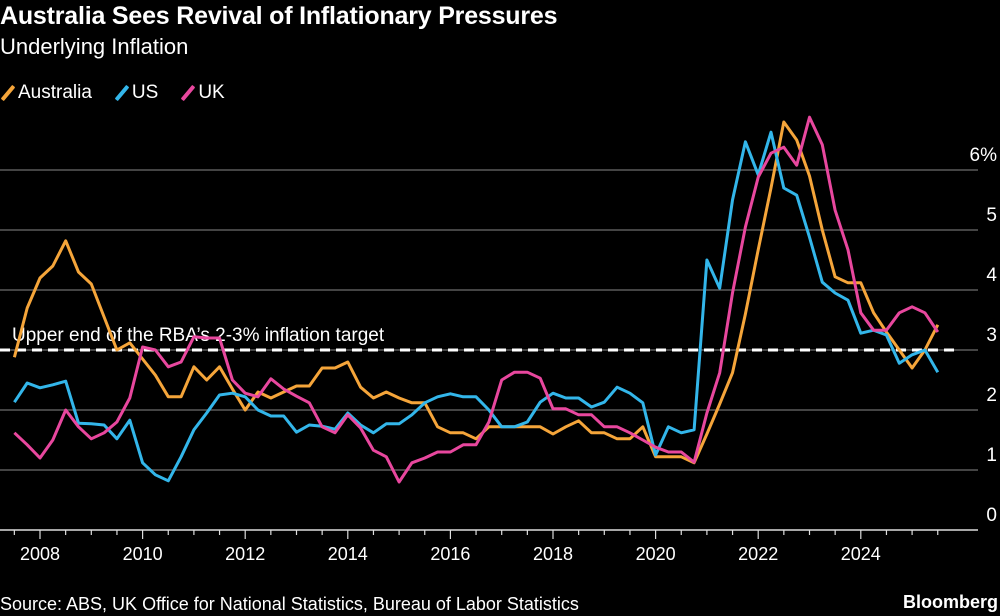 The image size is (1000, 616). What do you see at coordinates (211, 92) in the screenshot?
I see `legend-label-uk: UK` at bounding box center [211, 92].